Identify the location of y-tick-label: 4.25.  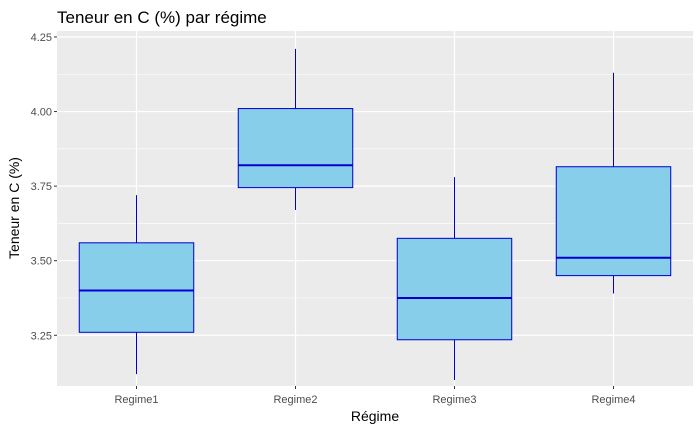
(41, 38).